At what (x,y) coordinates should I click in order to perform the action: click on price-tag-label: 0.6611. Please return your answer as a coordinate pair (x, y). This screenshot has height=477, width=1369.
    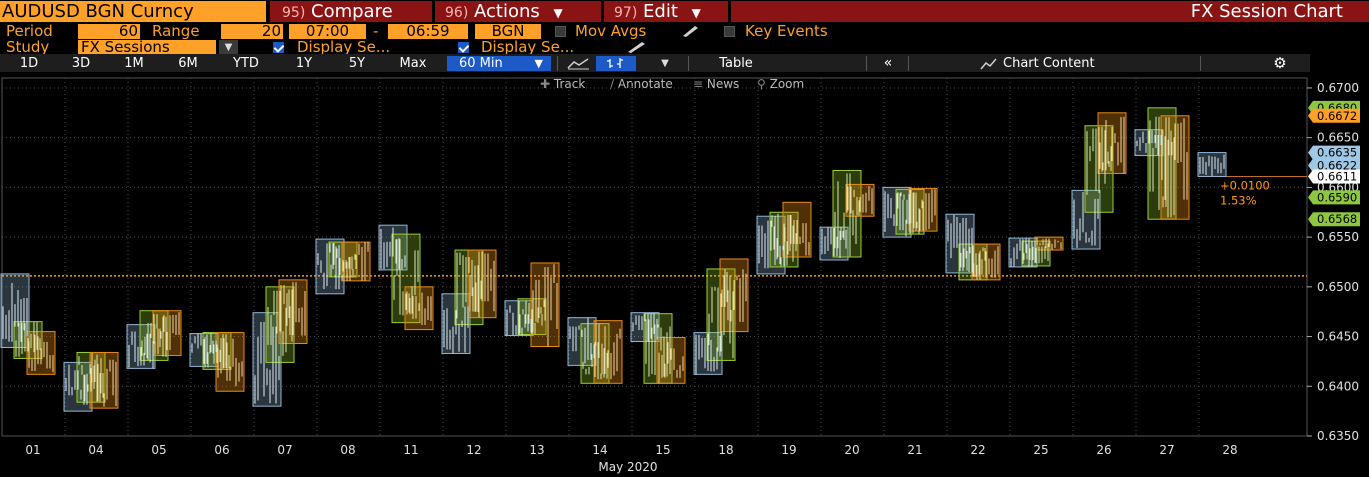
    Looking at the image, I should click on (1337, 176).